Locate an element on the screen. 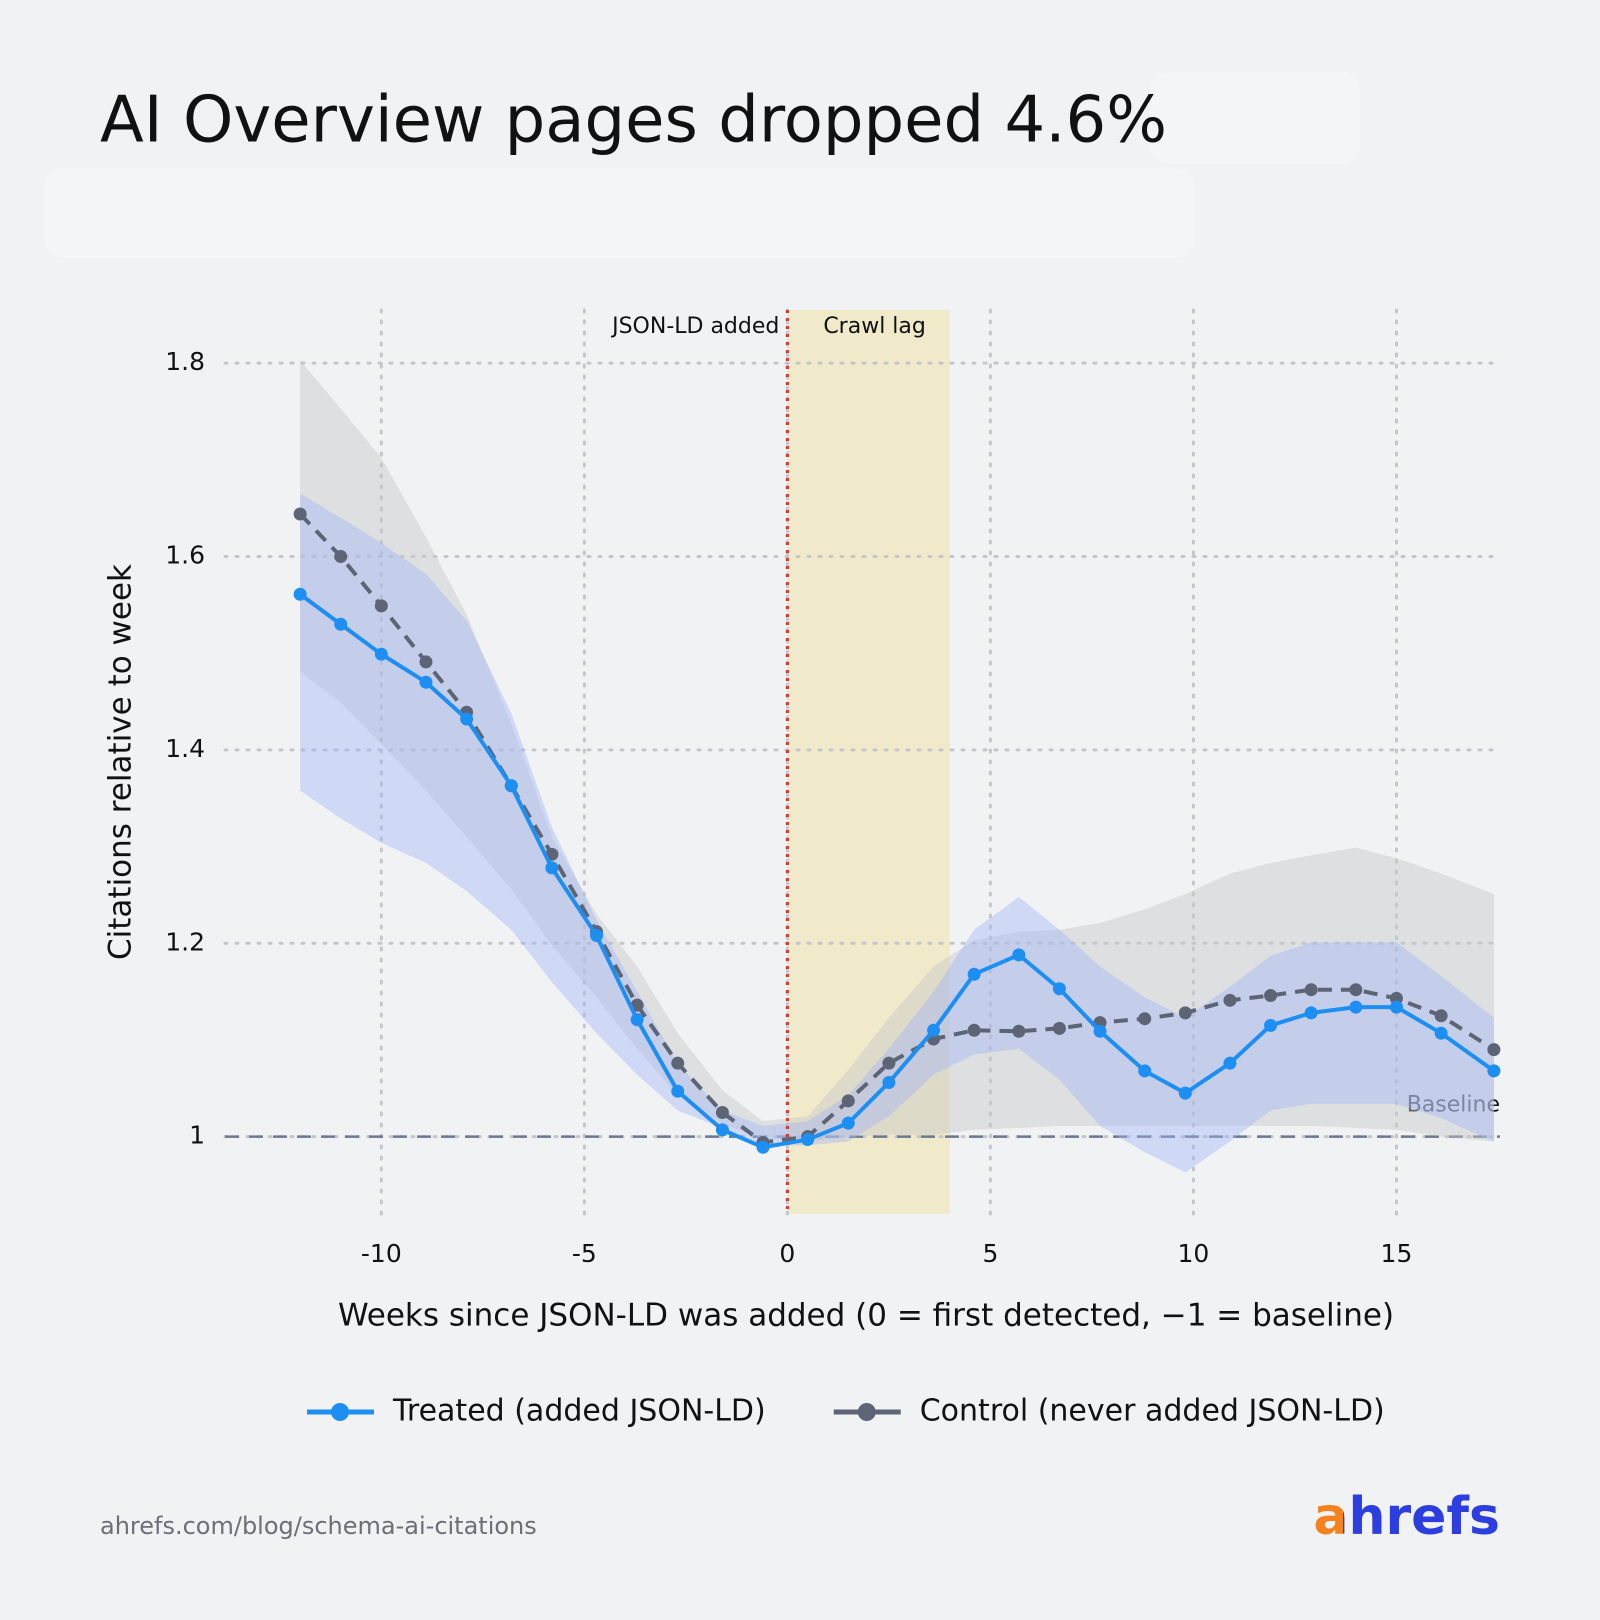  x-tick-label: 15 is located at coordinates (1397, 1253).